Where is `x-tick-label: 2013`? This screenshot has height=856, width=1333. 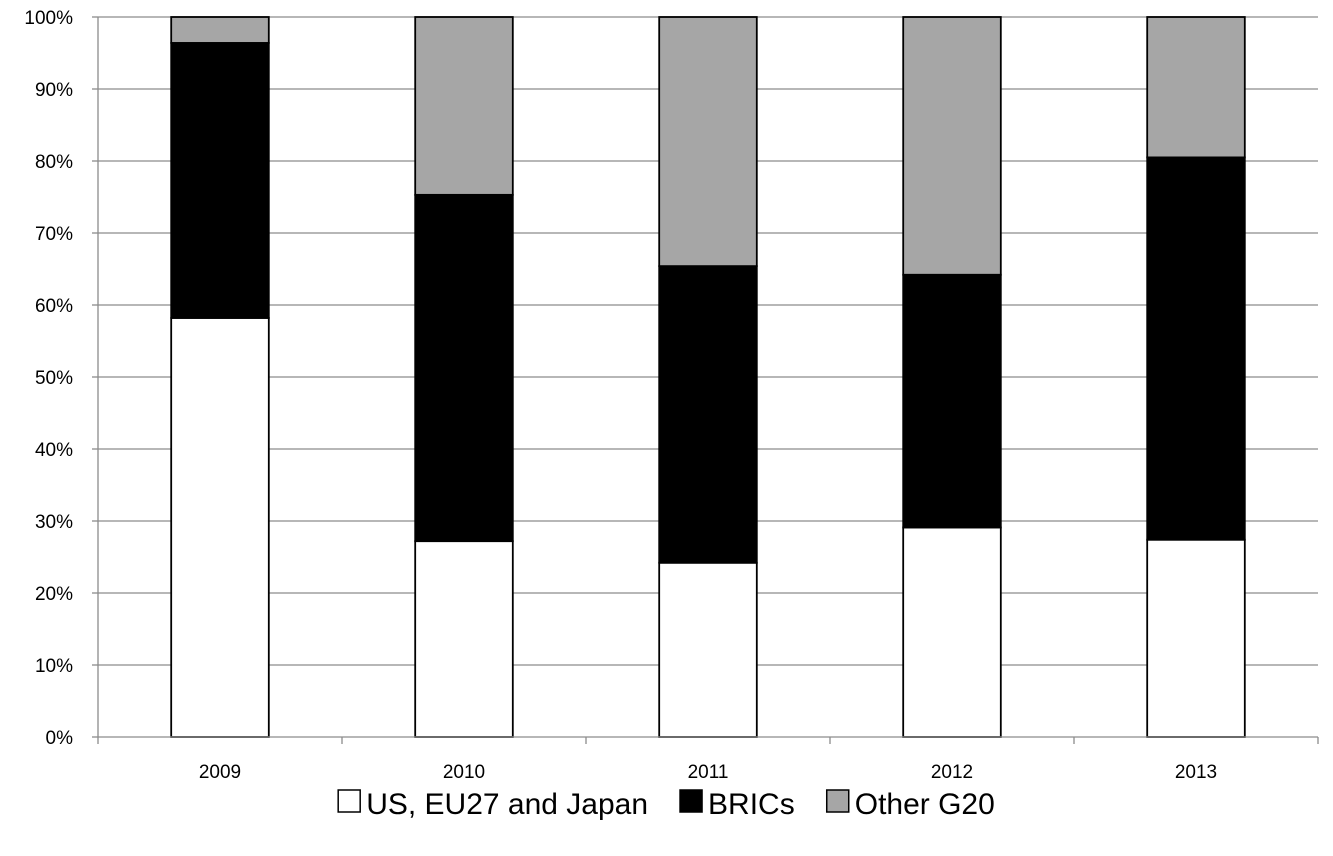 x-tick-label: 2013 is located at coordinates (1196, 772).